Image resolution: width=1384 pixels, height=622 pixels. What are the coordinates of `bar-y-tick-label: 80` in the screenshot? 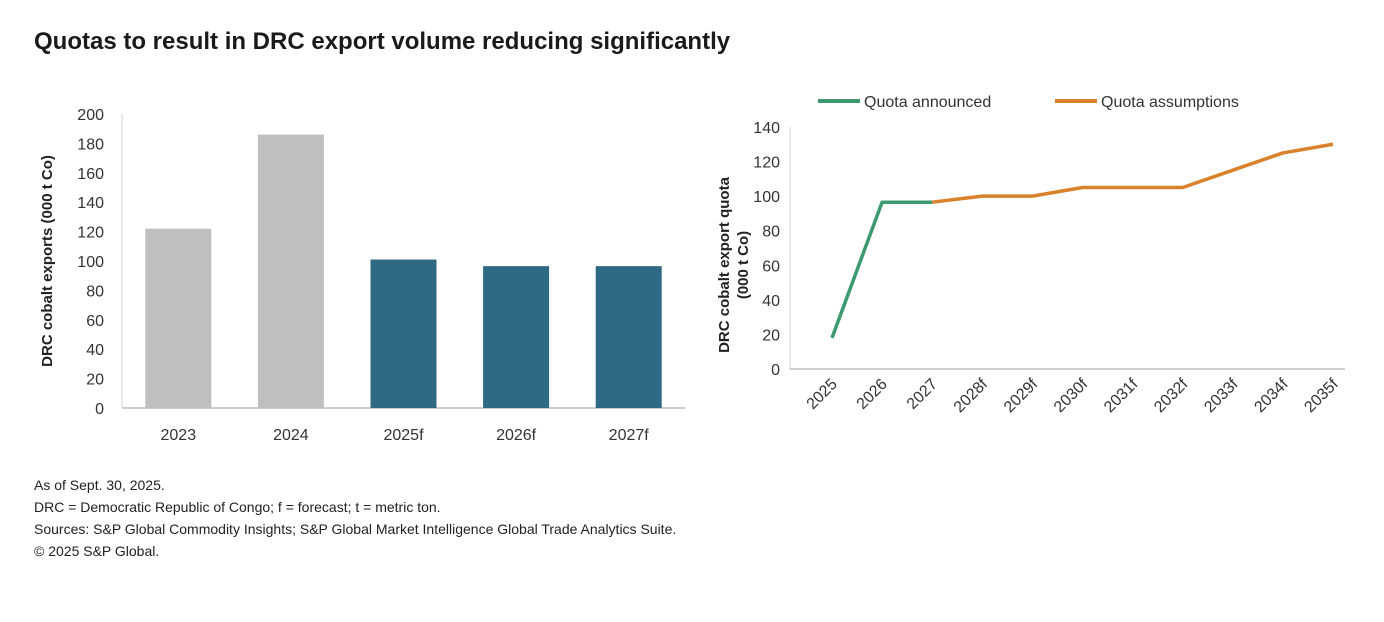 It's located at (95, 291).